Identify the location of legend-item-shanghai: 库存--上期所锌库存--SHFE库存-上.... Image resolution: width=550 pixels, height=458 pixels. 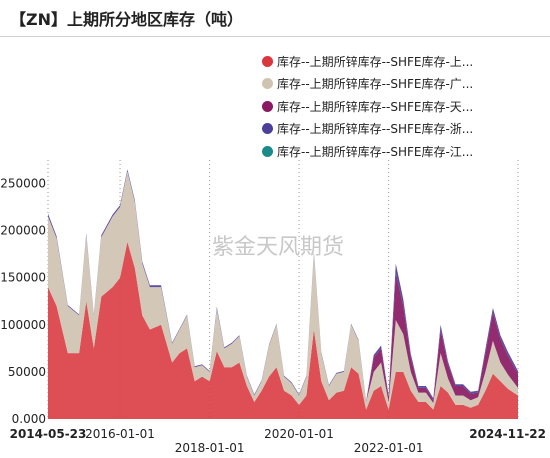
(404, 61).